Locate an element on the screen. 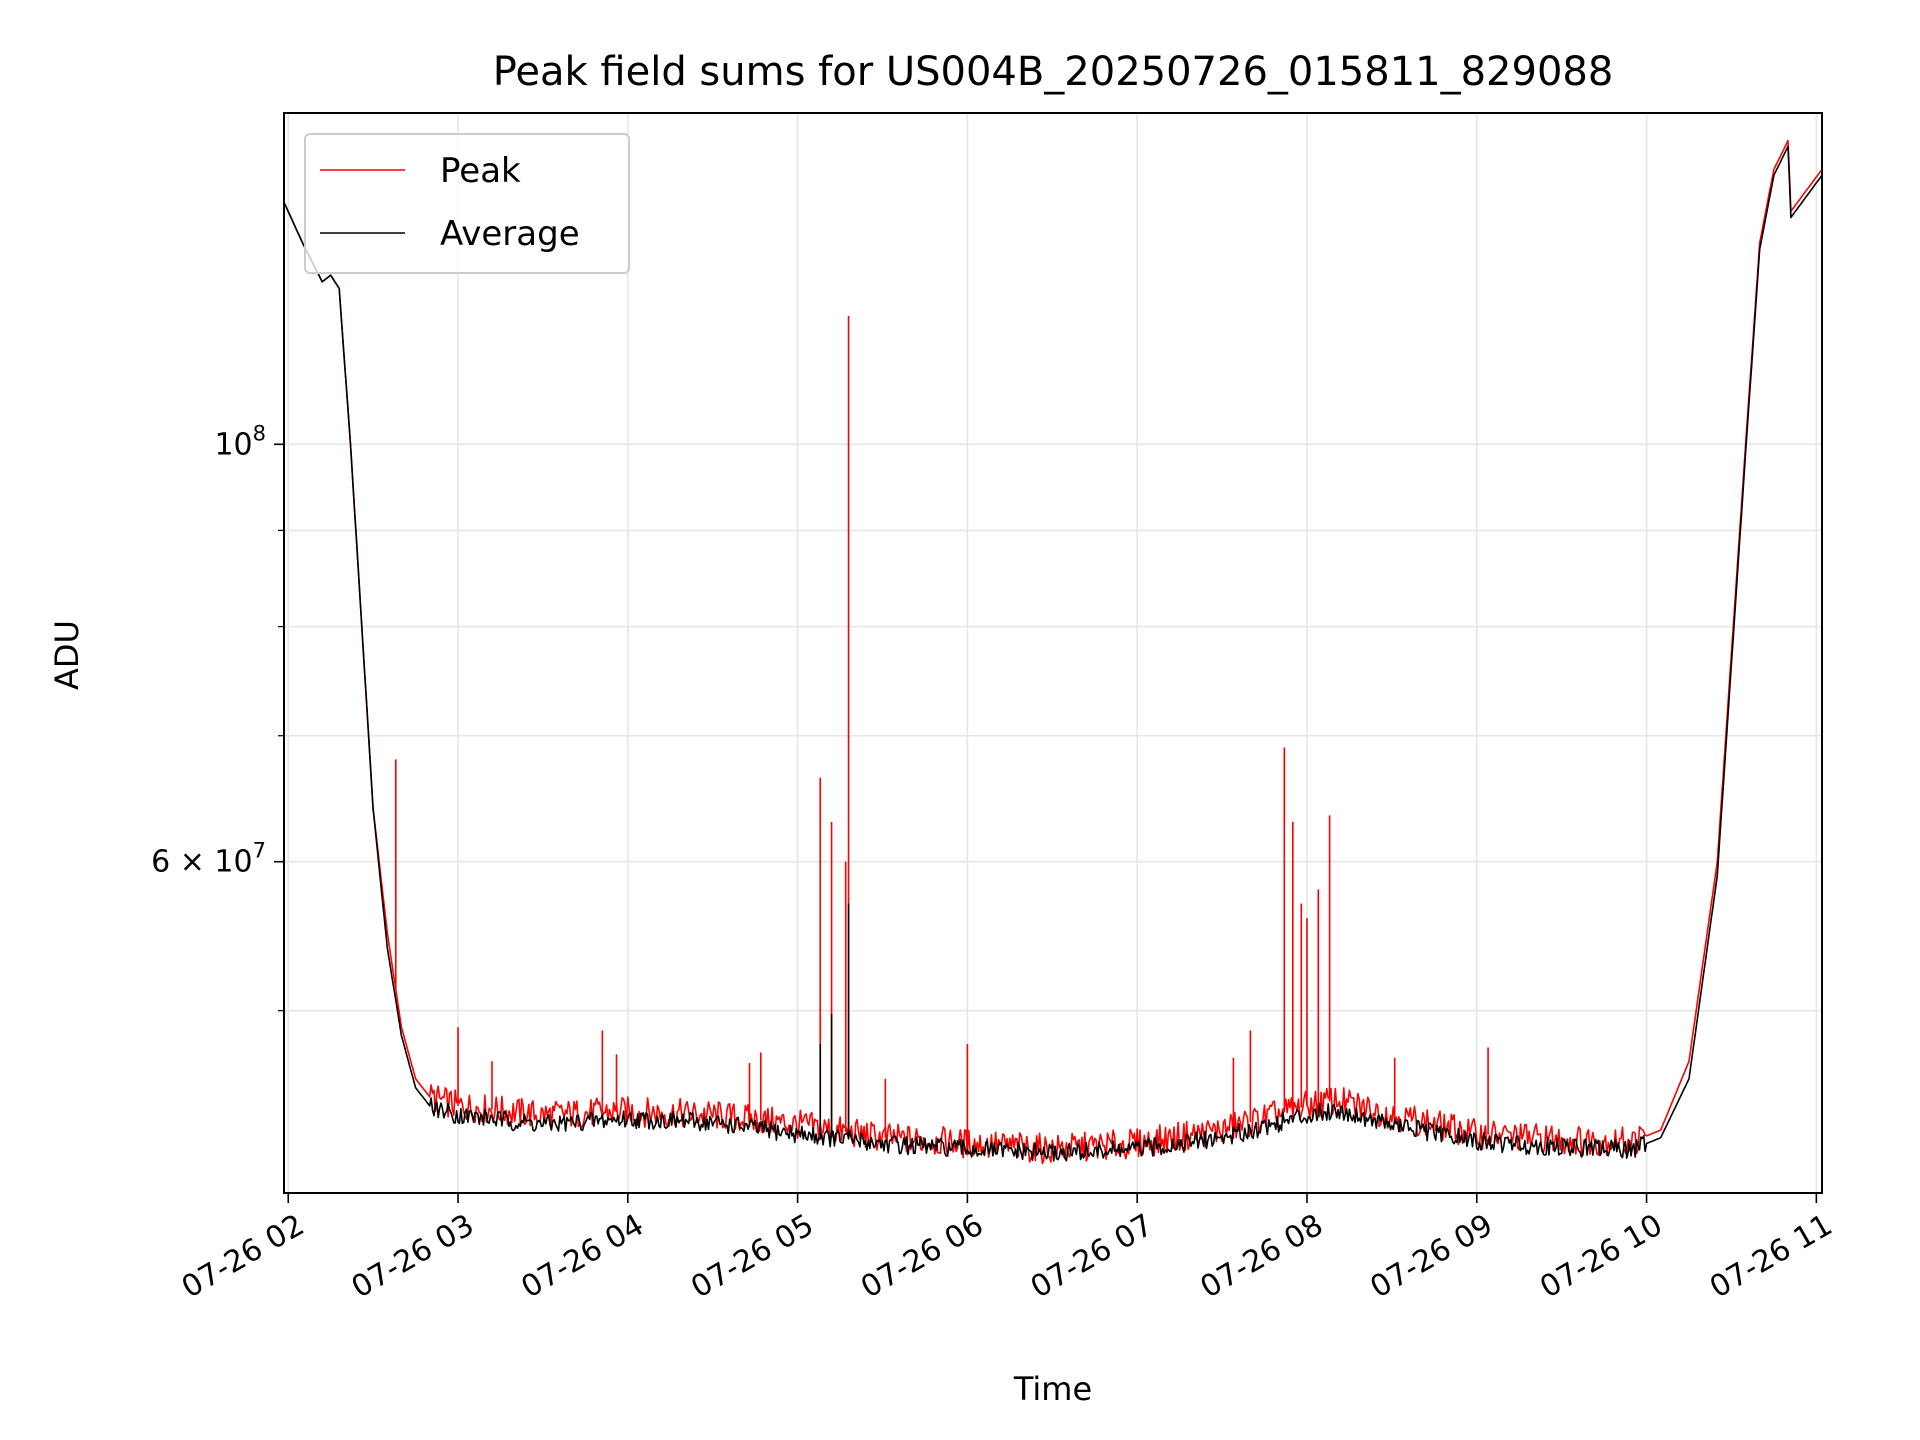 The width and height of the screenshot is (1920, 1440). y-axis-label: ADU is located at coordinates (67, 655).